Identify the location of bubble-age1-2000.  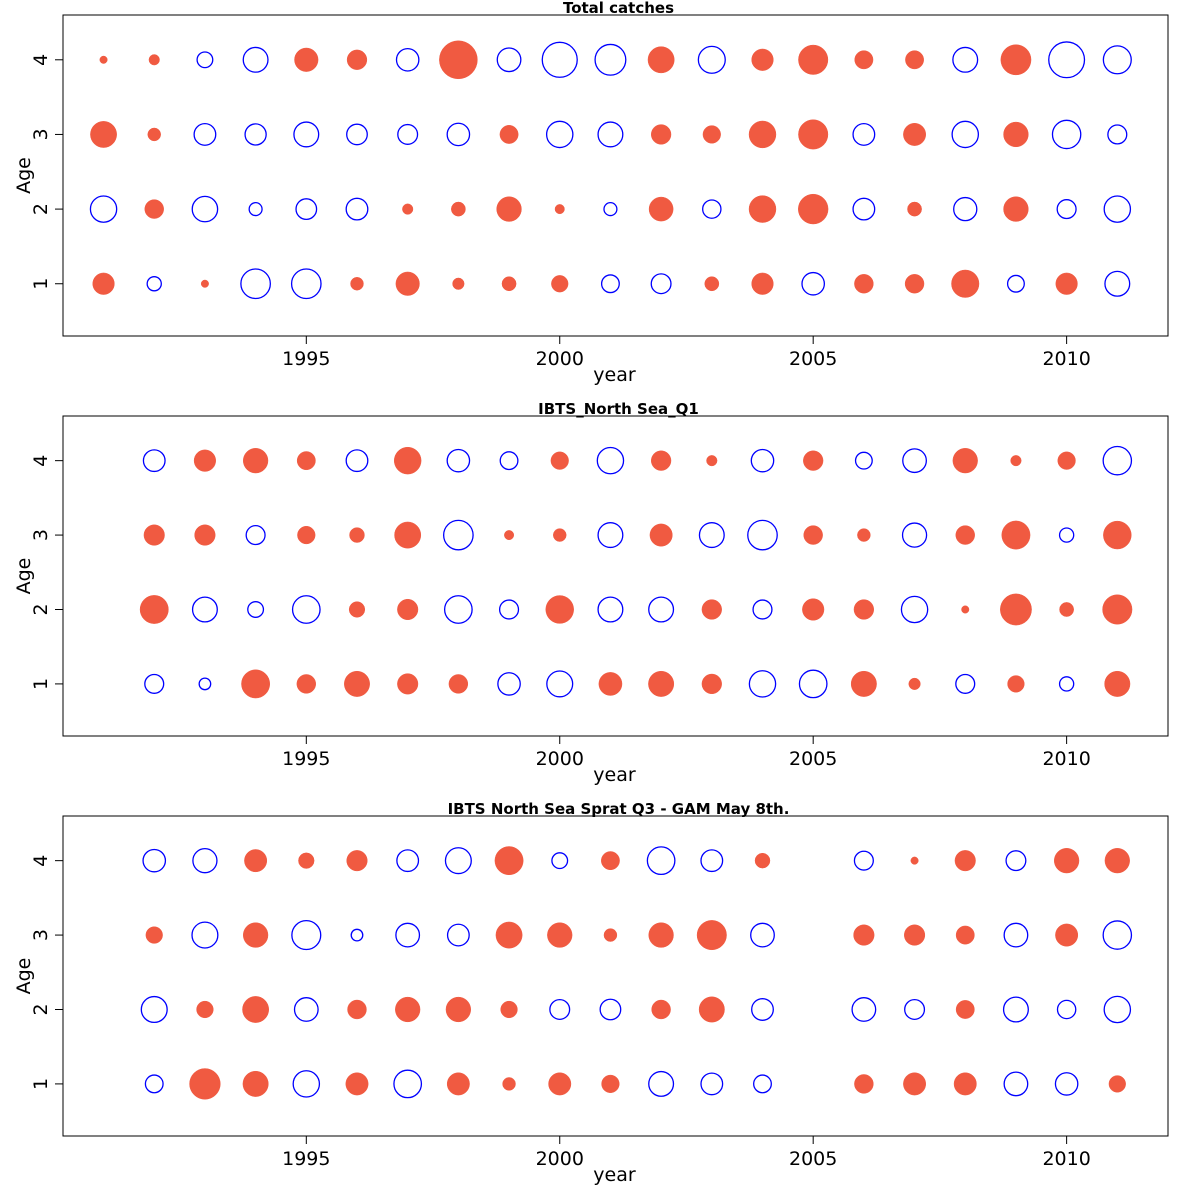
(560, 284).